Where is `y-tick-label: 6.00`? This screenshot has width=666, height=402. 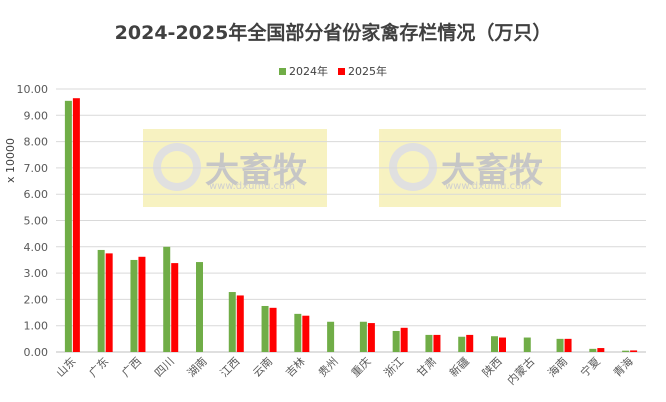
y-tick-label: 6.00 is located at coordinates (36, 194).